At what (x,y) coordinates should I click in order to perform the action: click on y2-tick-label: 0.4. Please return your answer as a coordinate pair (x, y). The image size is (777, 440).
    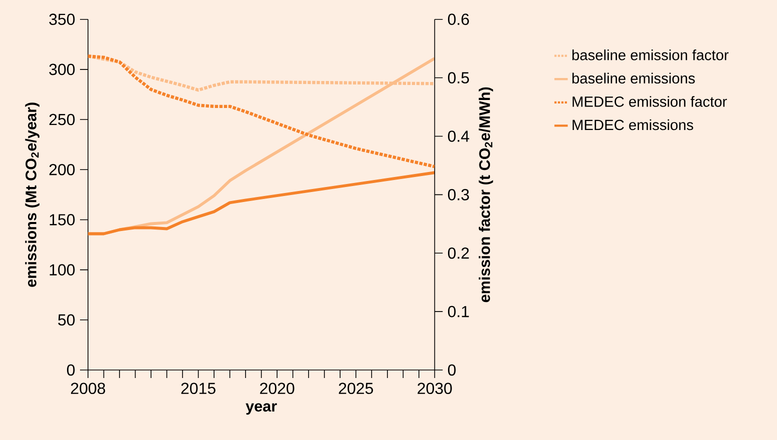
    Looking at the image, I should click on (459, 136).